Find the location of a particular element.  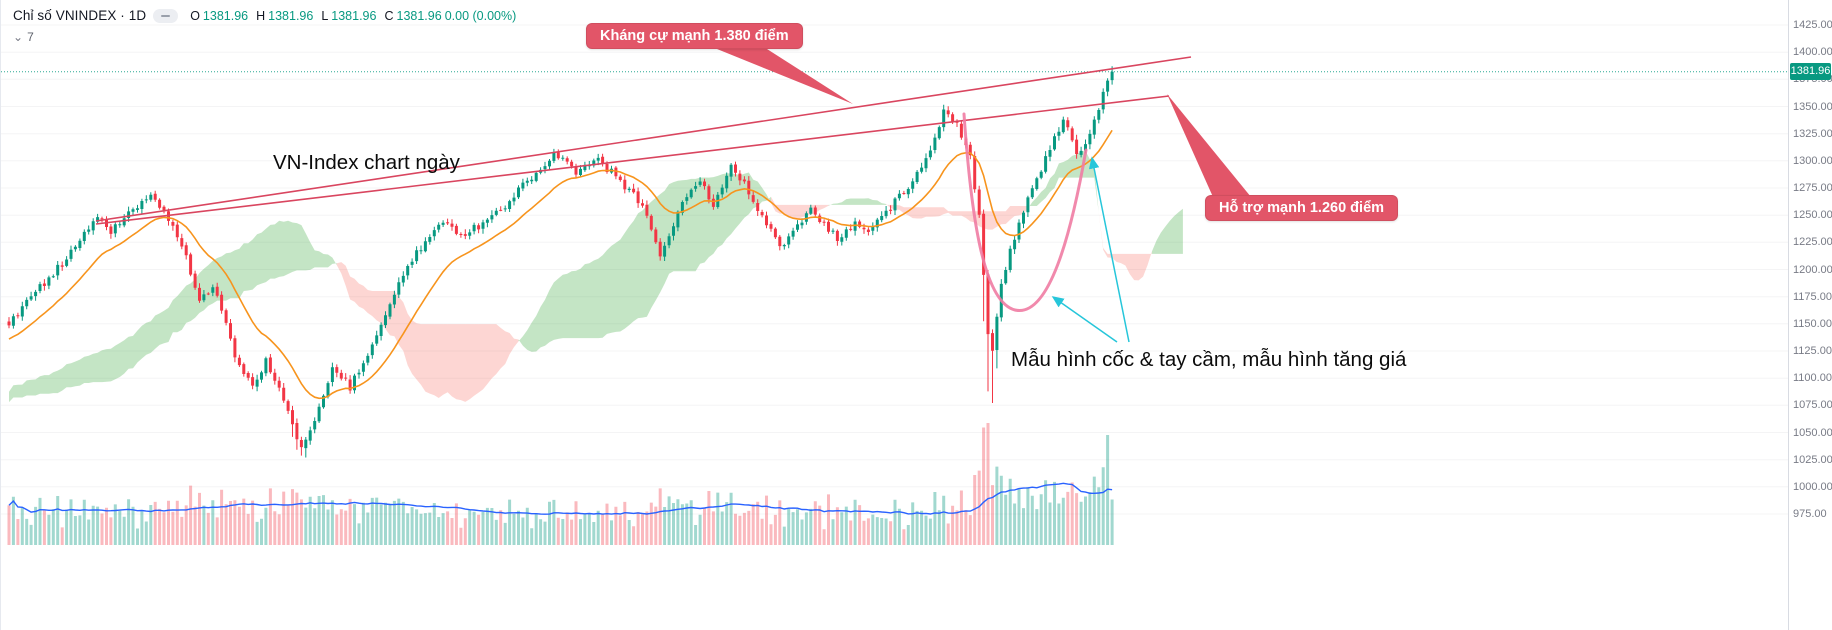

price-axis-label: 1025.00 is located at coordinates (1812, 459).